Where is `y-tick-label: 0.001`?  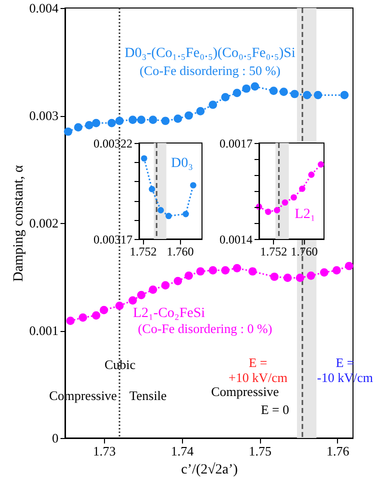
y-tick-label: 0.001 is located at coordinates (43, 330).